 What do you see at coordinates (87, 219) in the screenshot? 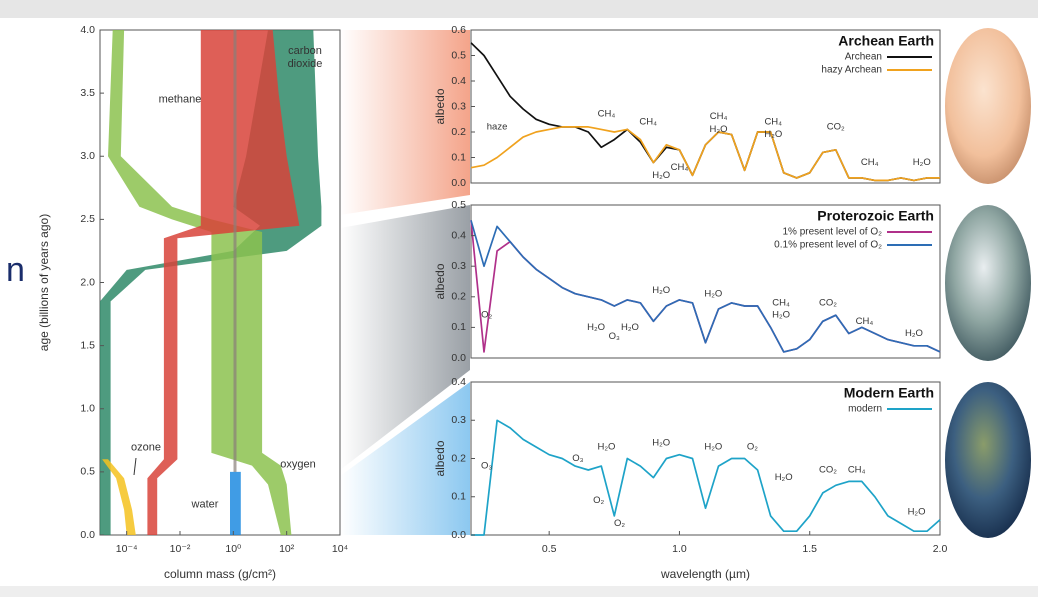
I see `y-tick-label: 2.5` at bounding box center [87, 219].